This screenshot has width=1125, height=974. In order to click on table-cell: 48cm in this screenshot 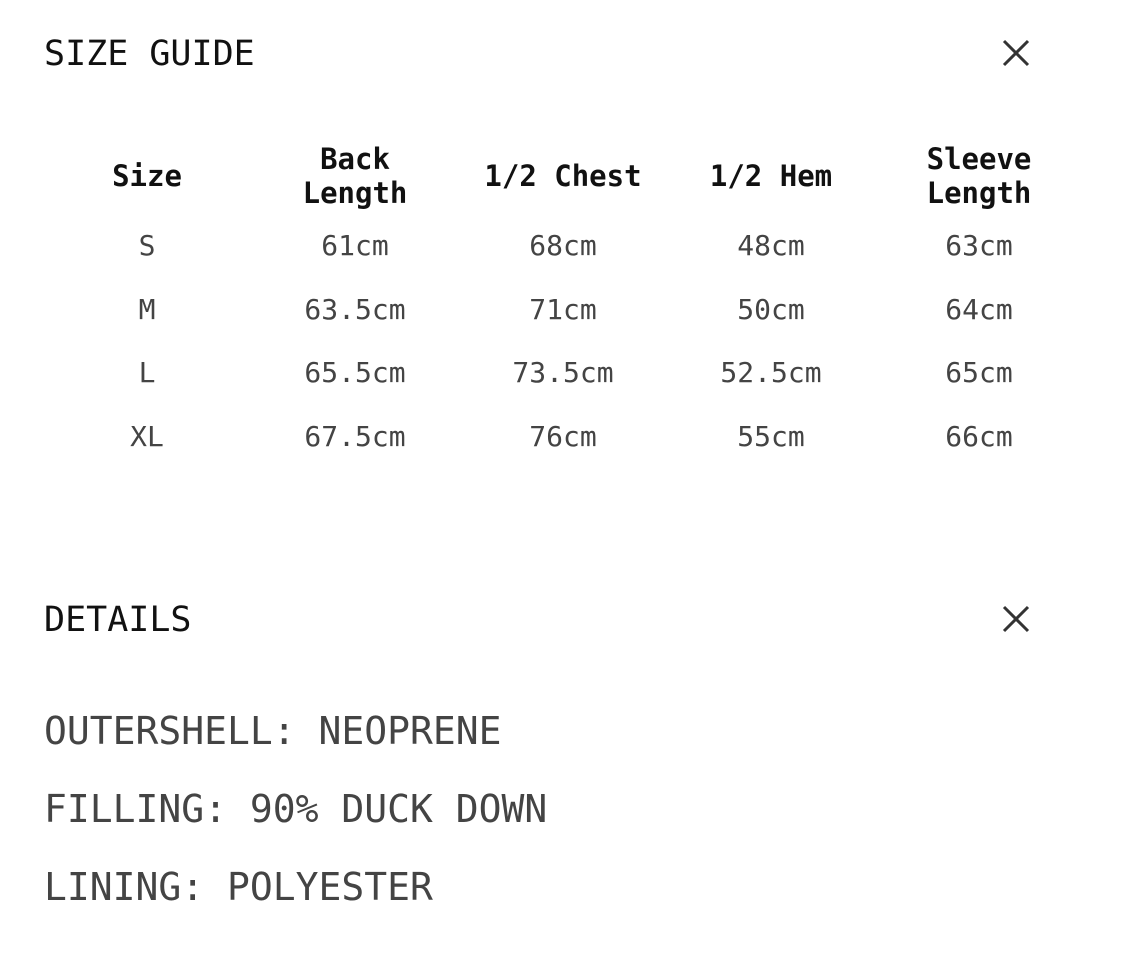, I will do `click(771, 245)`.